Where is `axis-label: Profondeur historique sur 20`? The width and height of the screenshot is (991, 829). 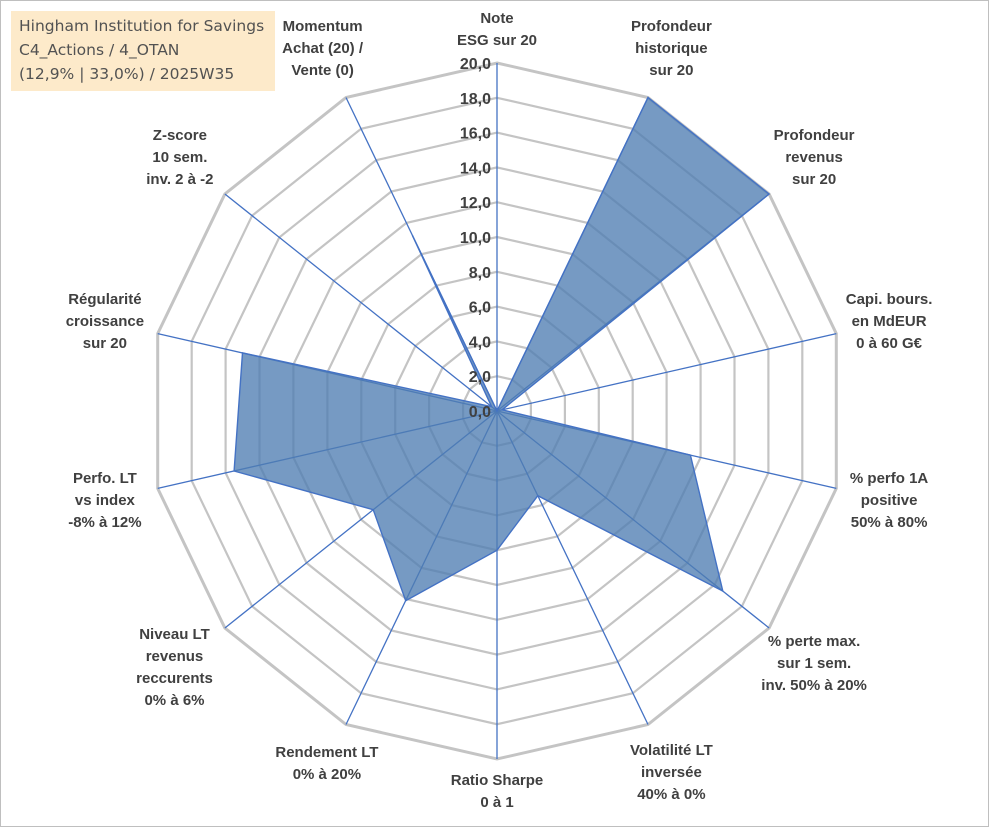
axis-label: Profondeur historique sur 20 is located at coordinates (671, 48).